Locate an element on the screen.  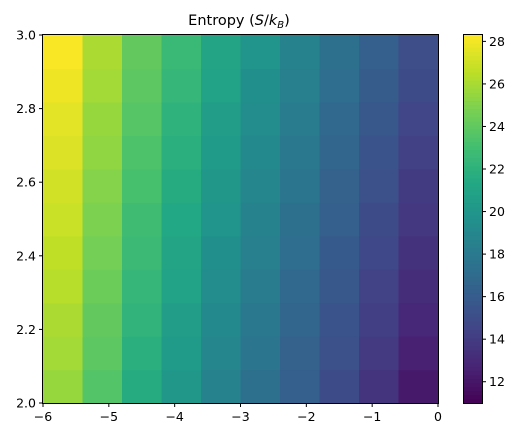
colorbar-tick-label: 12 is located at coordinates (497, 381).